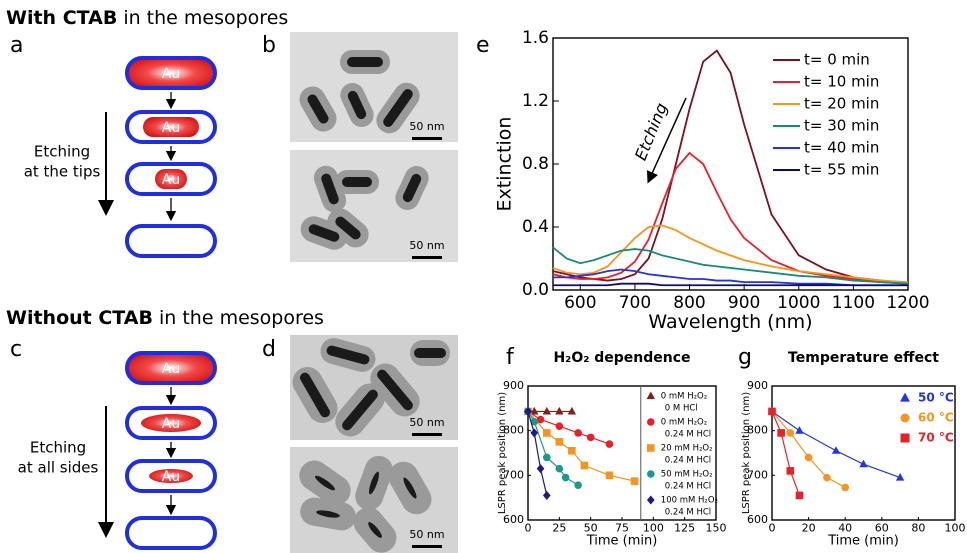 The width and height of the screenshot is (967, 553). I want to click on legend-label: 20 mM H₂O₂, so click(687, 449).